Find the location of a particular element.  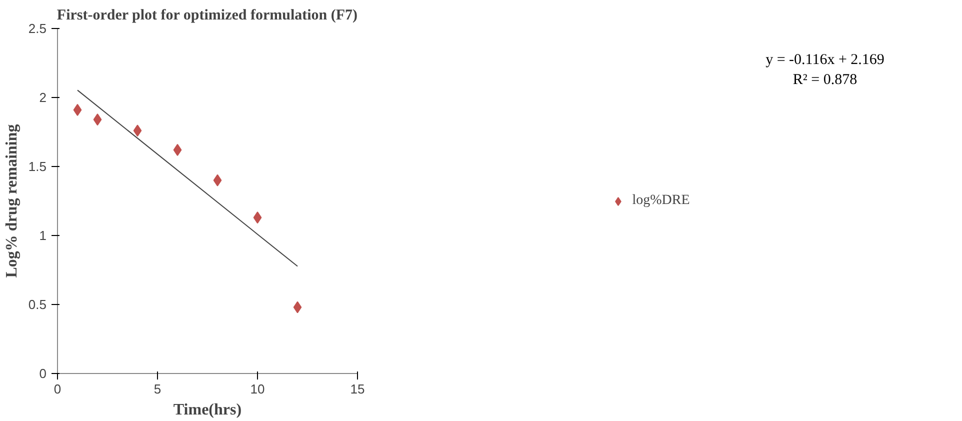

y-axis-title: Log% drug remaining is located at coordinates (11, 201).